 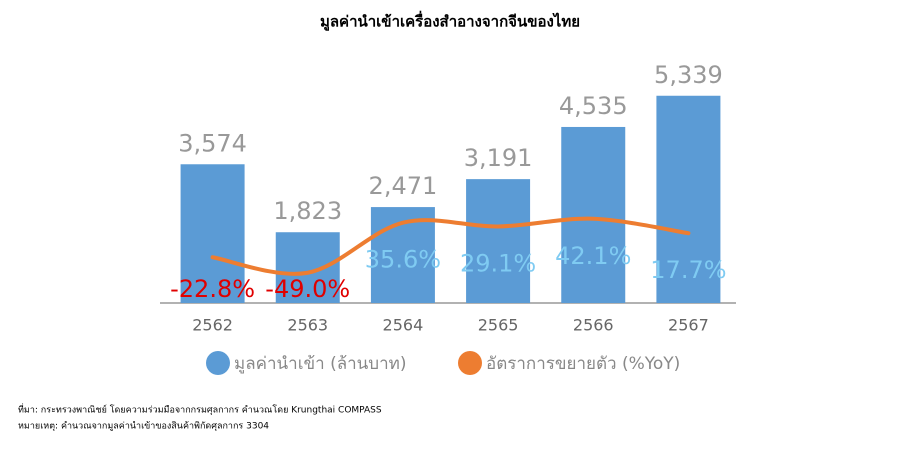 What do you see at coordinates (212, 289) in the screenshot?
I see `line-value-label: -22.8%` at bounding box center [212, 289].